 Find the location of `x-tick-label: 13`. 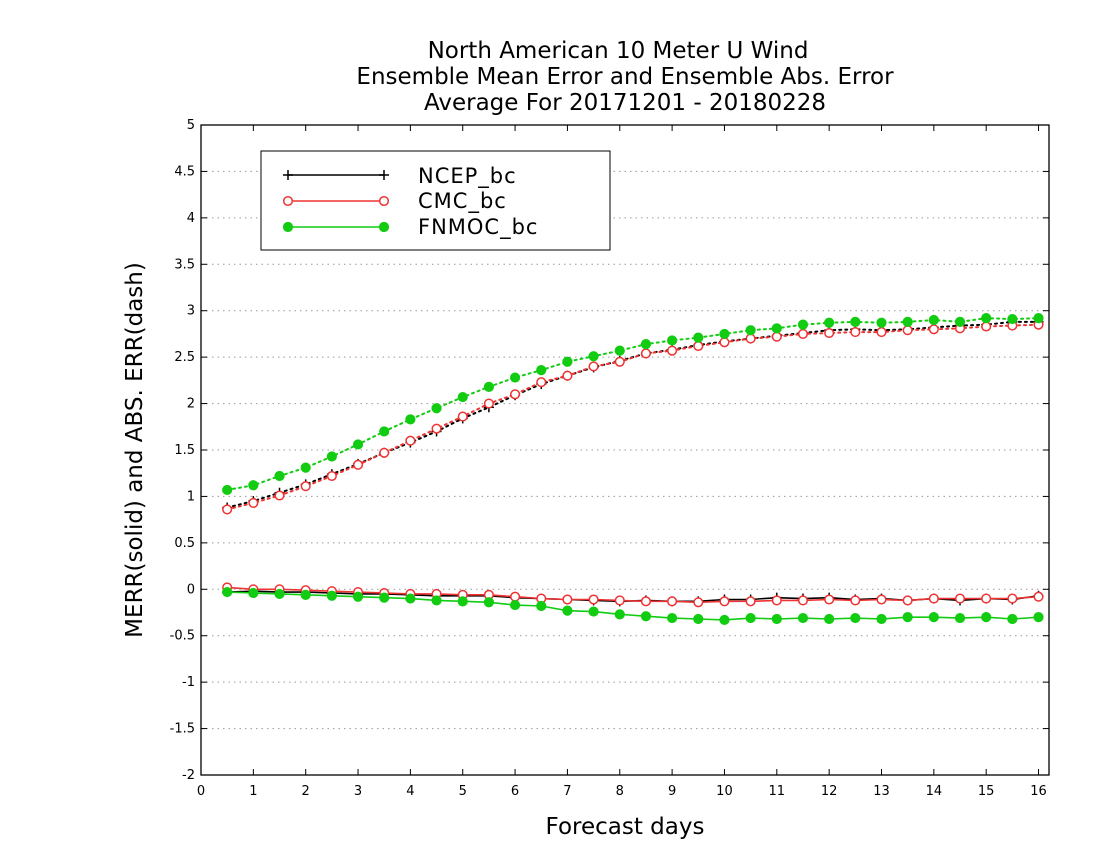

x-tick-label: 13 is located at coordinates (881, 791).